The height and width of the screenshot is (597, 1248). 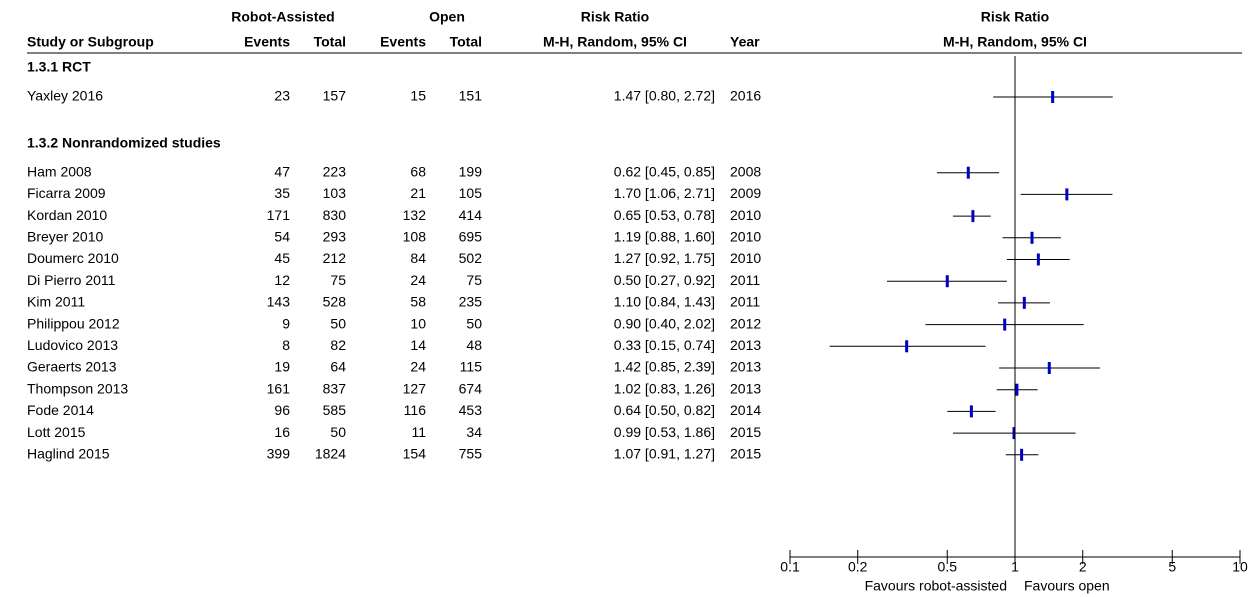 I want to click on events: 12, so click(x=282, y=280).